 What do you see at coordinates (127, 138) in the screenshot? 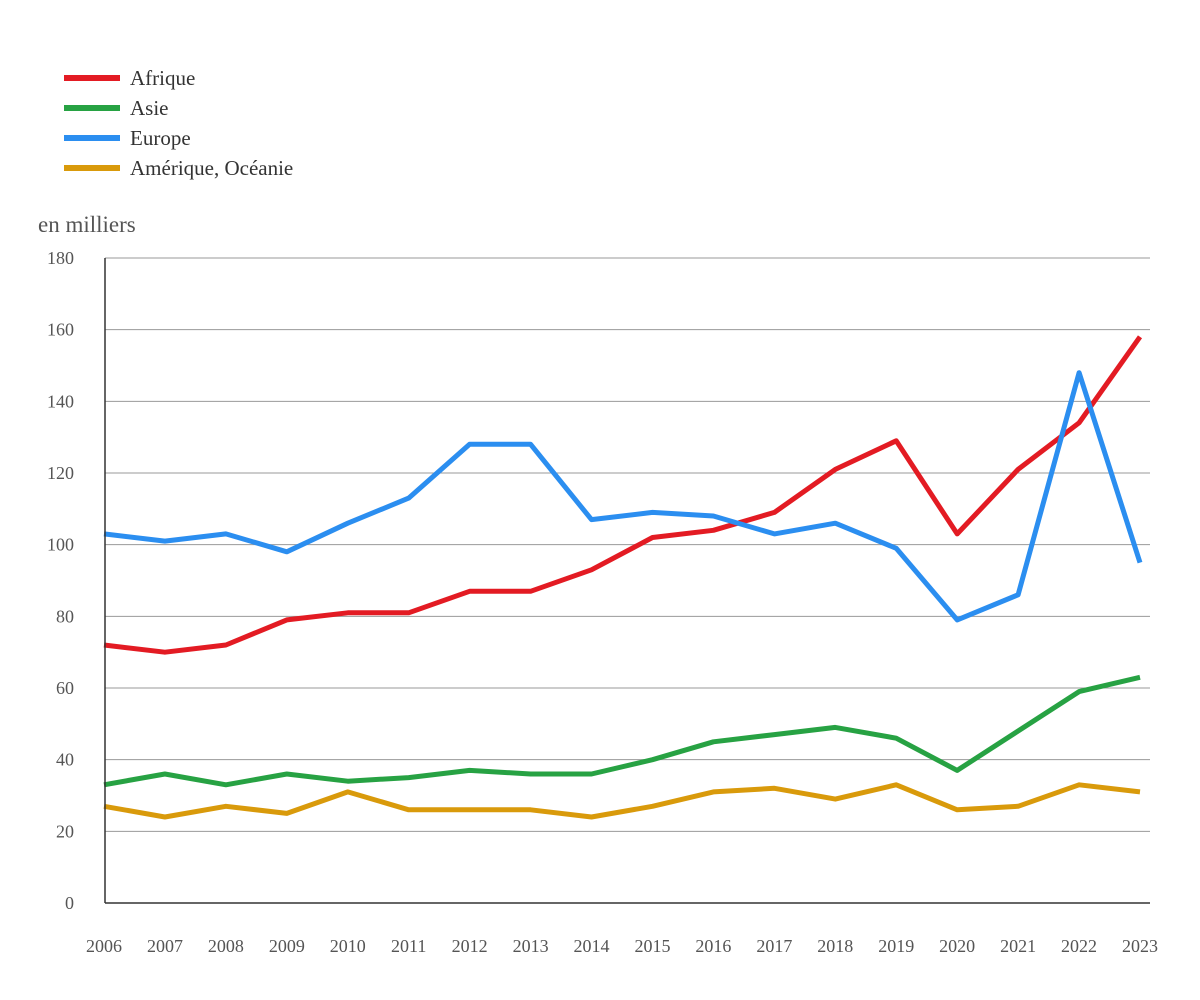
I see `legend-item-europe: Europe` at bounding box center [127, 138].